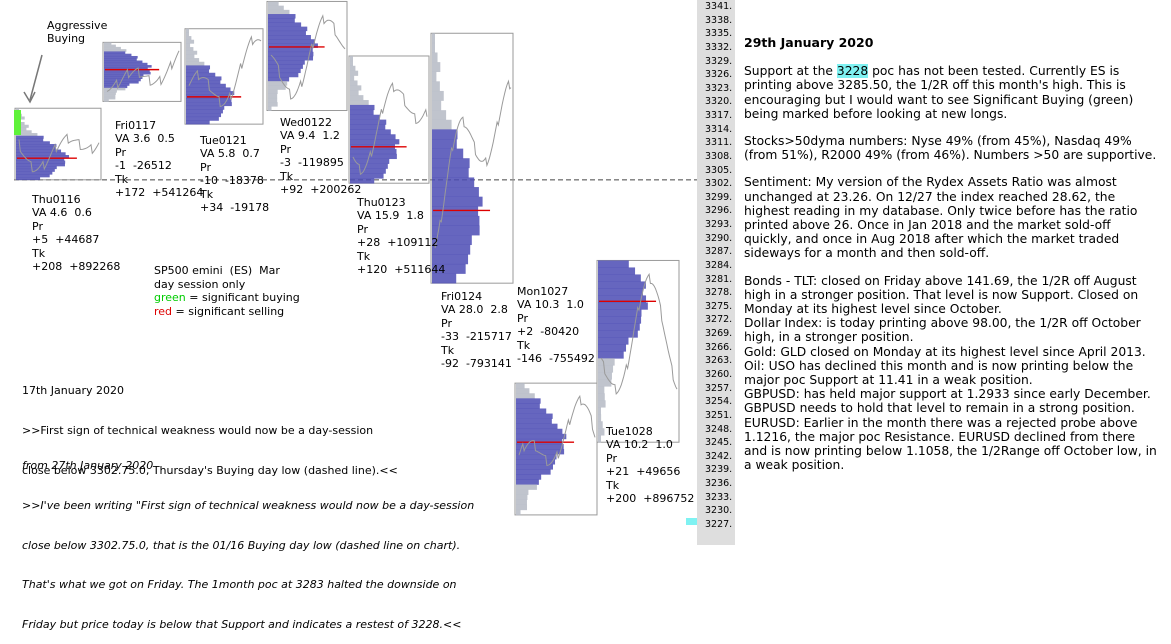  I want to click on price-path-Thu0123, so click(390, 128).